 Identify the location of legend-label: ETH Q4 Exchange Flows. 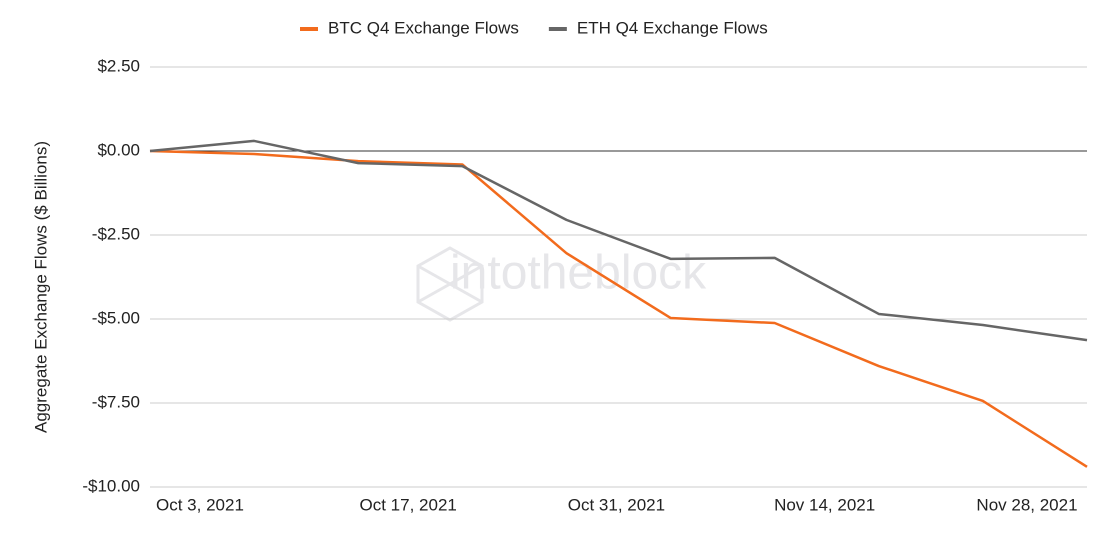
(672, 27).